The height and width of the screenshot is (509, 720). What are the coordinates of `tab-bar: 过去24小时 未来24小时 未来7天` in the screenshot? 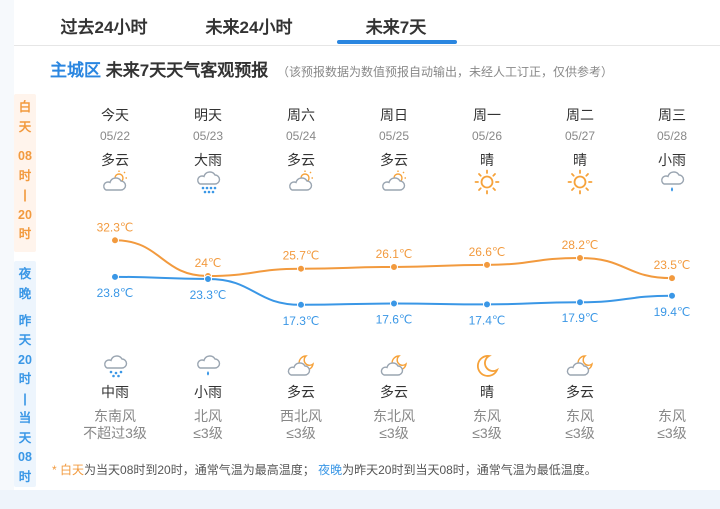 It's located at (367, 23).